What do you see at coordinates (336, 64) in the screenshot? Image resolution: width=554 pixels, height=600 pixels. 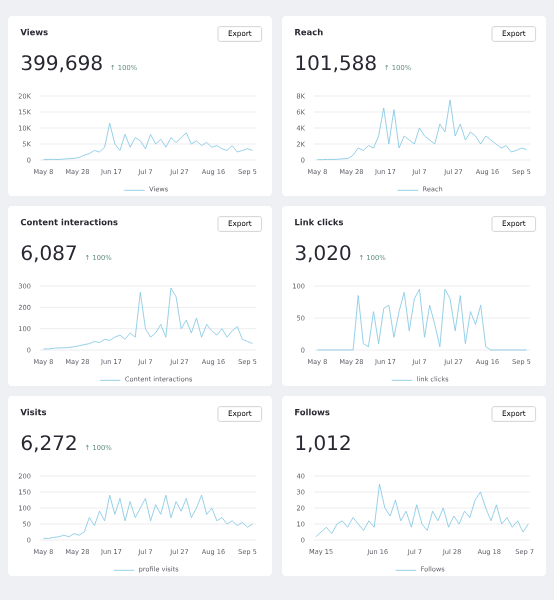 I see `chart-subtitle: 101,588` at bounding box center [336, 64].